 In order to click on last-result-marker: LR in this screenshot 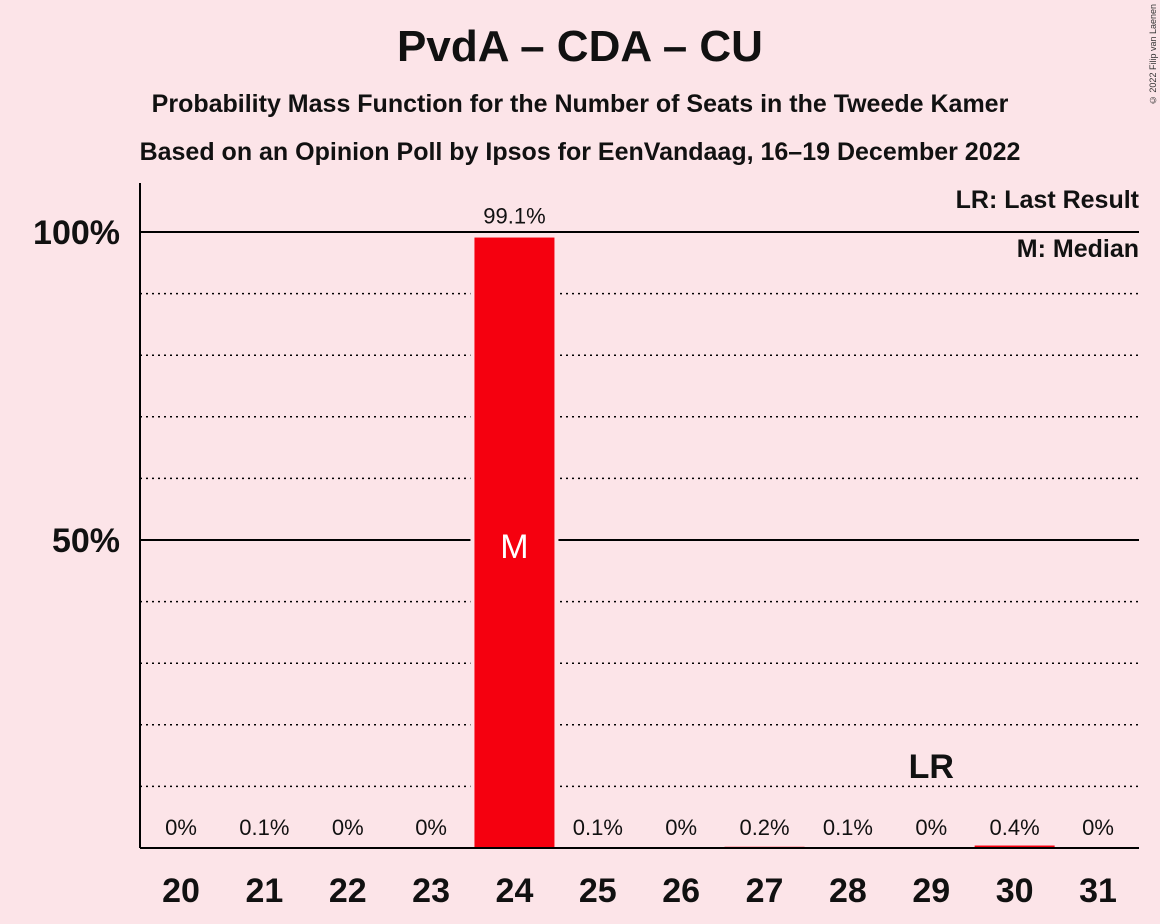, I will do `click(931, 767)`.